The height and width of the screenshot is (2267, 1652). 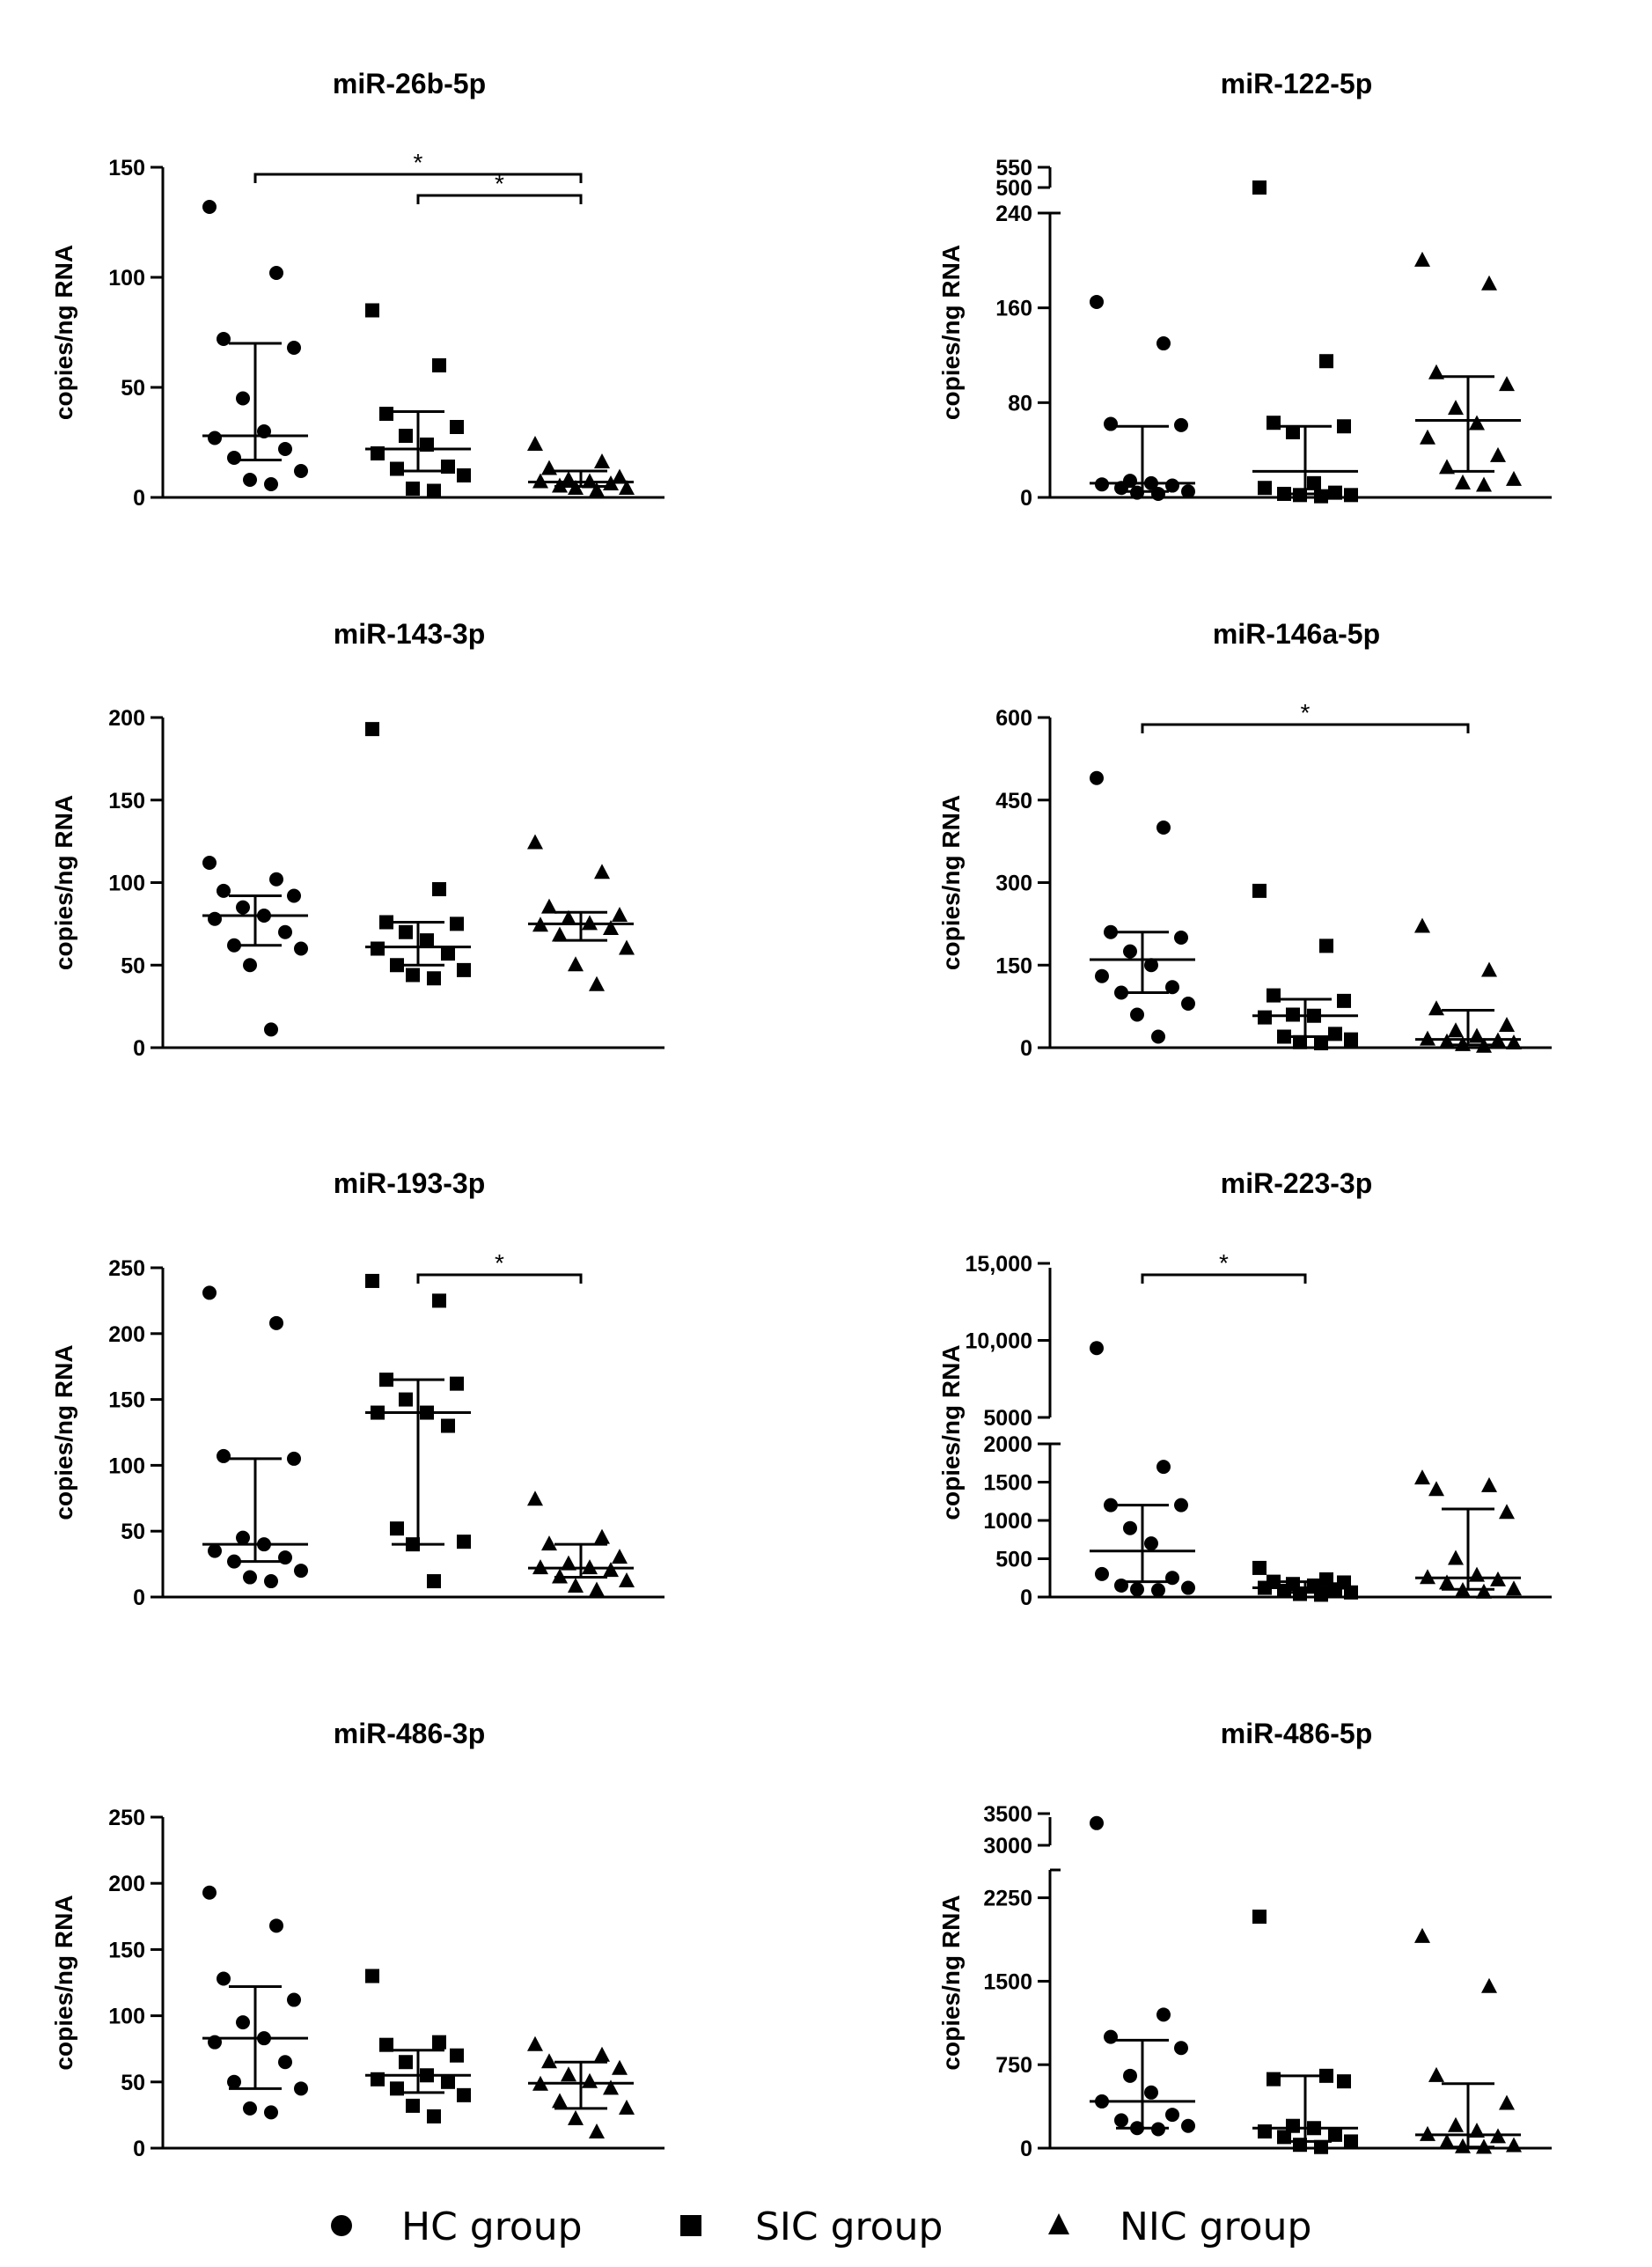 What do you see at coordinates (135, 1984) in the screenshot?
I see `y-ticks: 0 50 100 150 200 250` at bounding box center [135, 1984].